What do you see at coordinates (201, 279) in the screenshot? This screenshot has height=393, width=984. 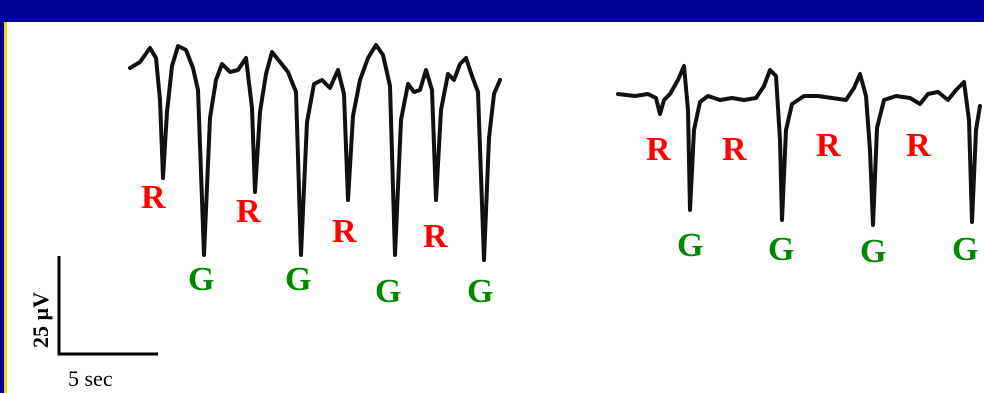 I see `left-label-g1: G` at bounding box center [201, 279].